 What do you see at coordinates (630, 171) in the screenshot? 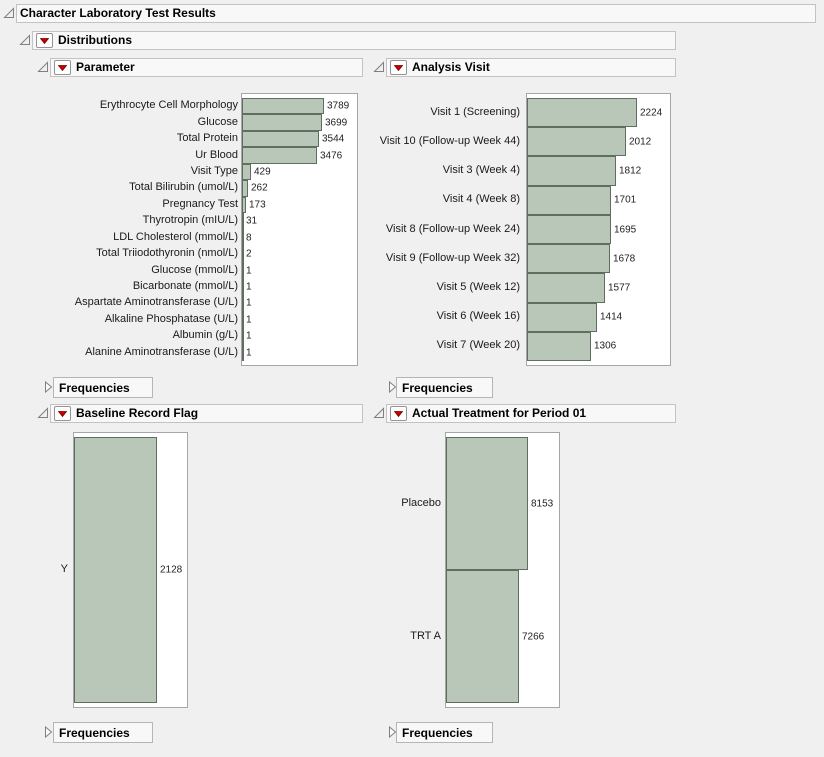
I see `bar-value: 1812` at bounding box center [630, 171].